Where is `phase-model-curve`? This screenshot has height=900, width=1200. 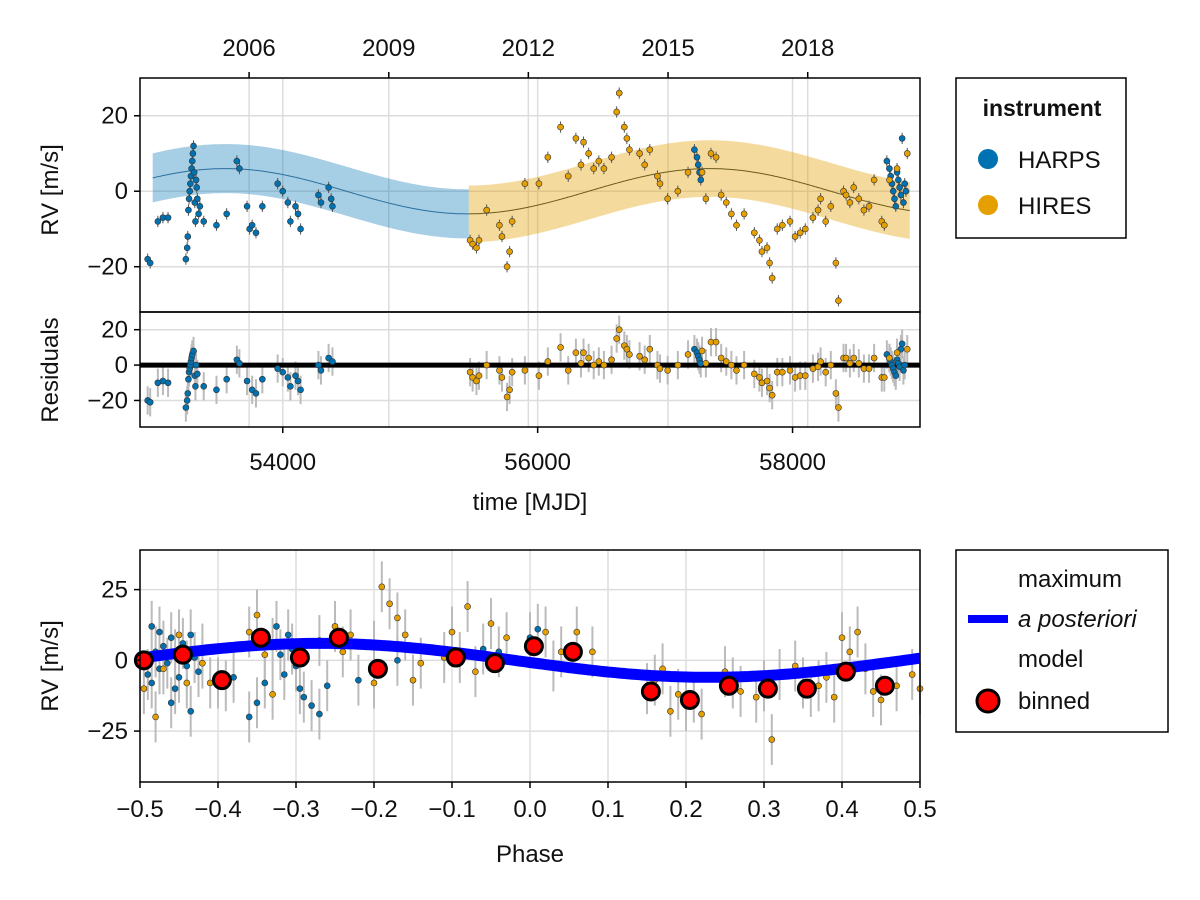
phase-model-curve is located at coordinates (530, 660).